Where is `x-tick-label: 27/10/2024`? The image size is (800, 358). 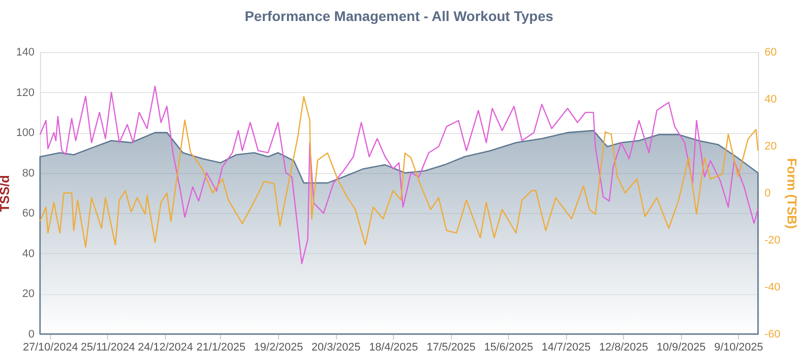 x-tick-label: 27/10/2024 is located at coordinates (50, 348).